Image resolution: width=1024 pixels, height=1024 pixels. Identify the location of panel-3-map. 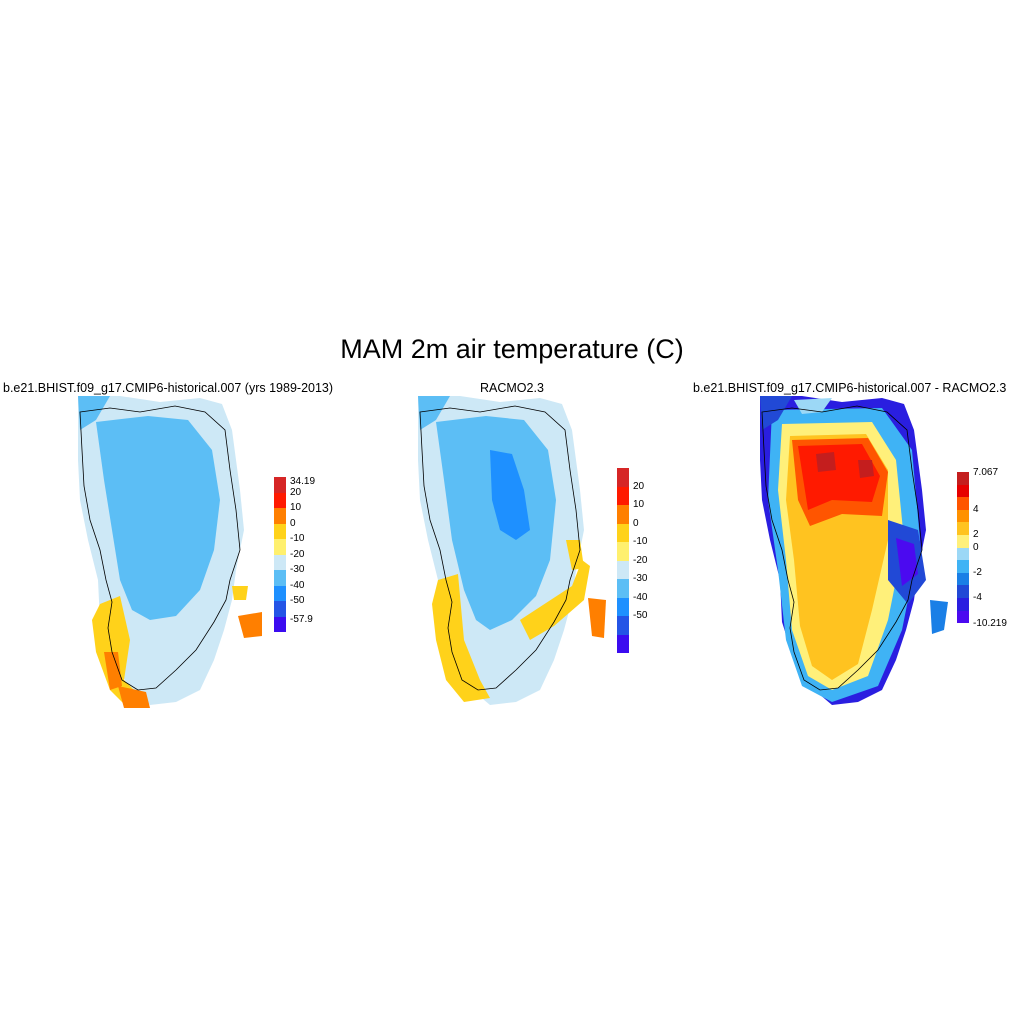
(854, 550).